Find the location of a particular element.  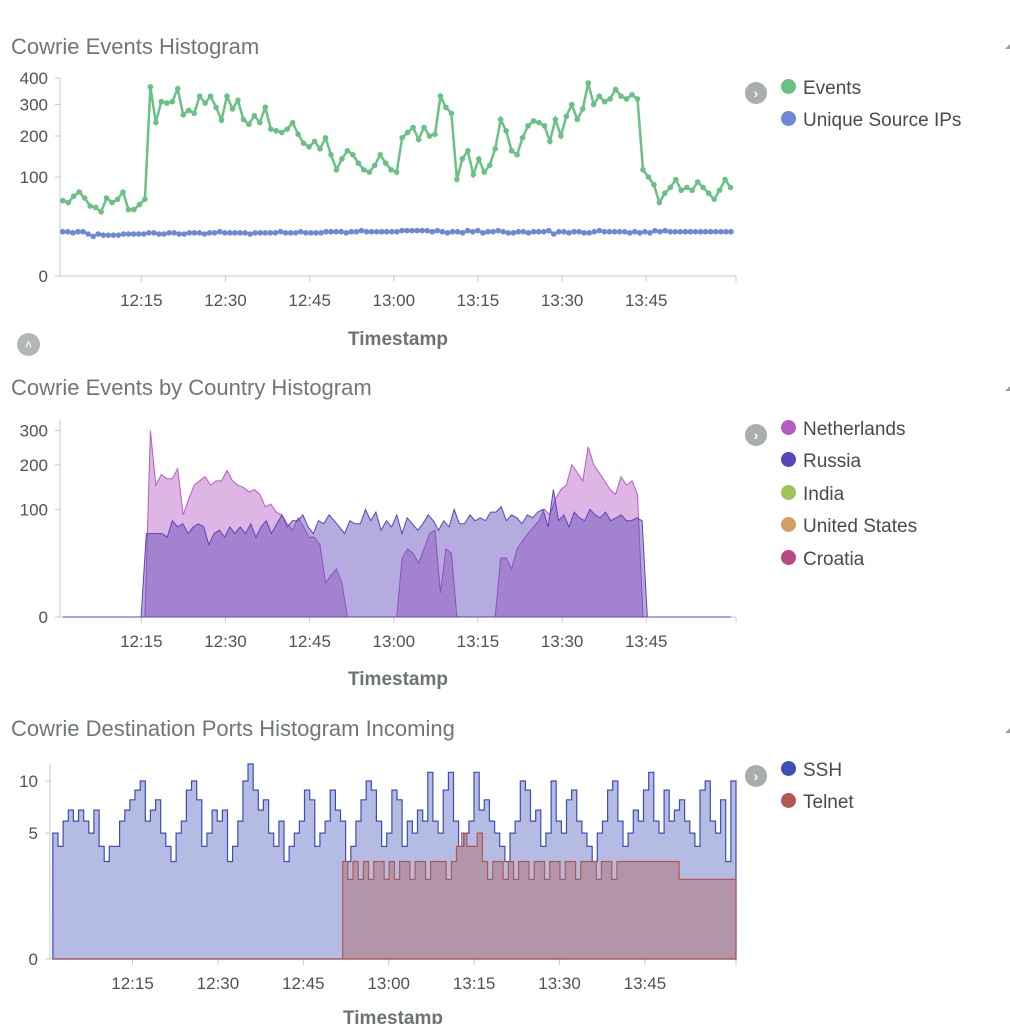

legend-item-telnet: Telnet is located at coordinates (817, 805).